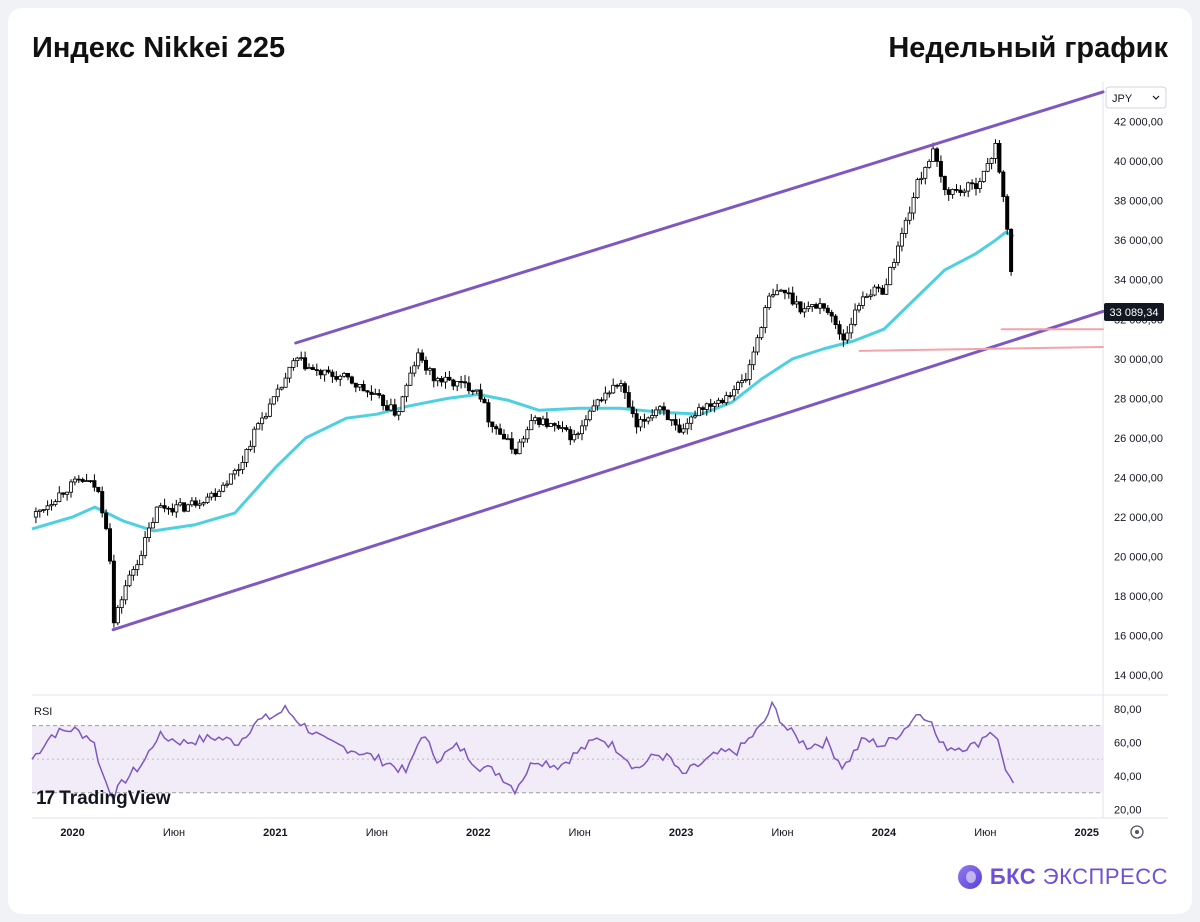  What do you see at coordinates (681, 833) in the screenshot?
I see `time-axis-tick-6: 2023` at bounding box center [681, 833].